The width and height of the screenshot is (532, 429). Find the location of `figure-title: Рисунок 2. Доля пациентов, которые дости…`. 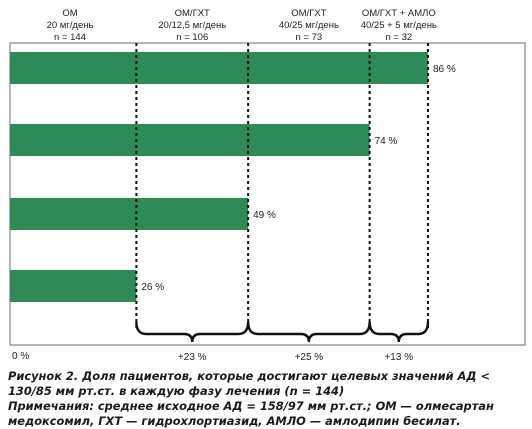

figure-title: Рисунок 2. Доля пациентов, которые дости… is located at coordinates (249, 383).